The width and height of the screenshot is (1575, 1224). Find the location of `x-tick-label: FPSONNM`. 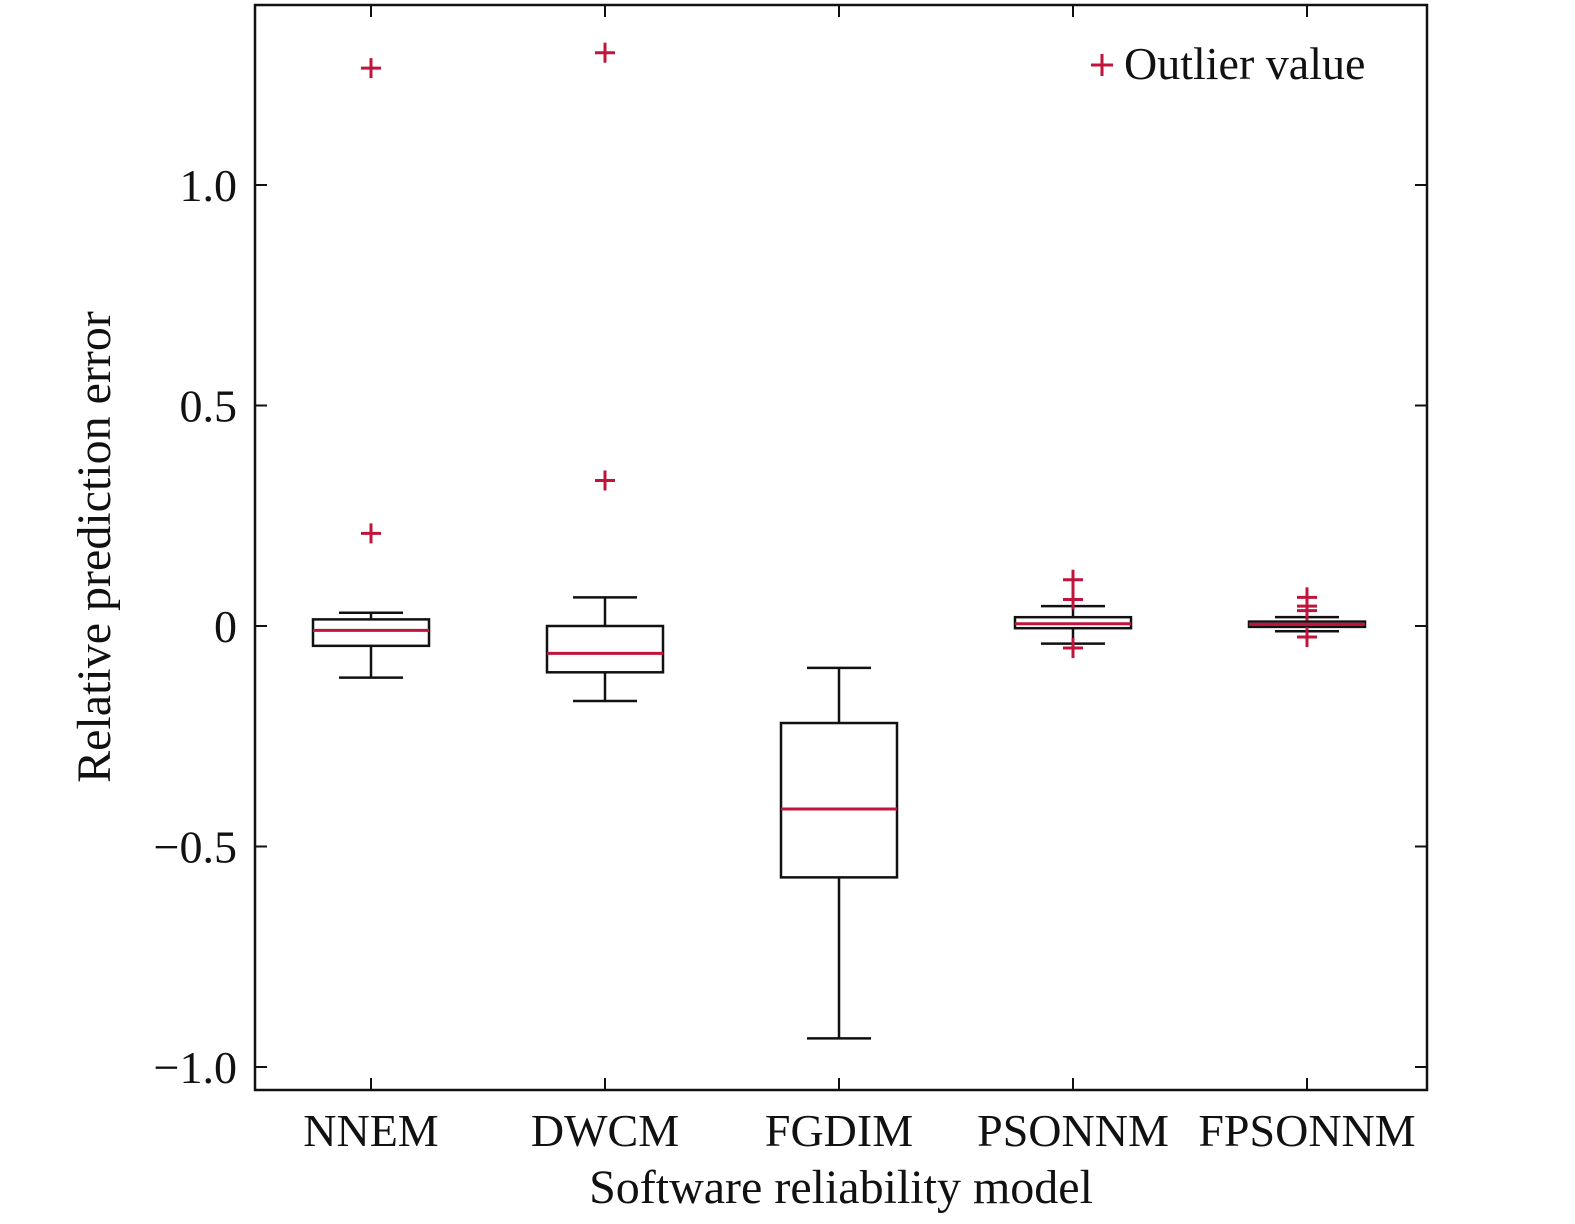

x-tick-label: FPSONNM is located at coordinates (1306, 1130).